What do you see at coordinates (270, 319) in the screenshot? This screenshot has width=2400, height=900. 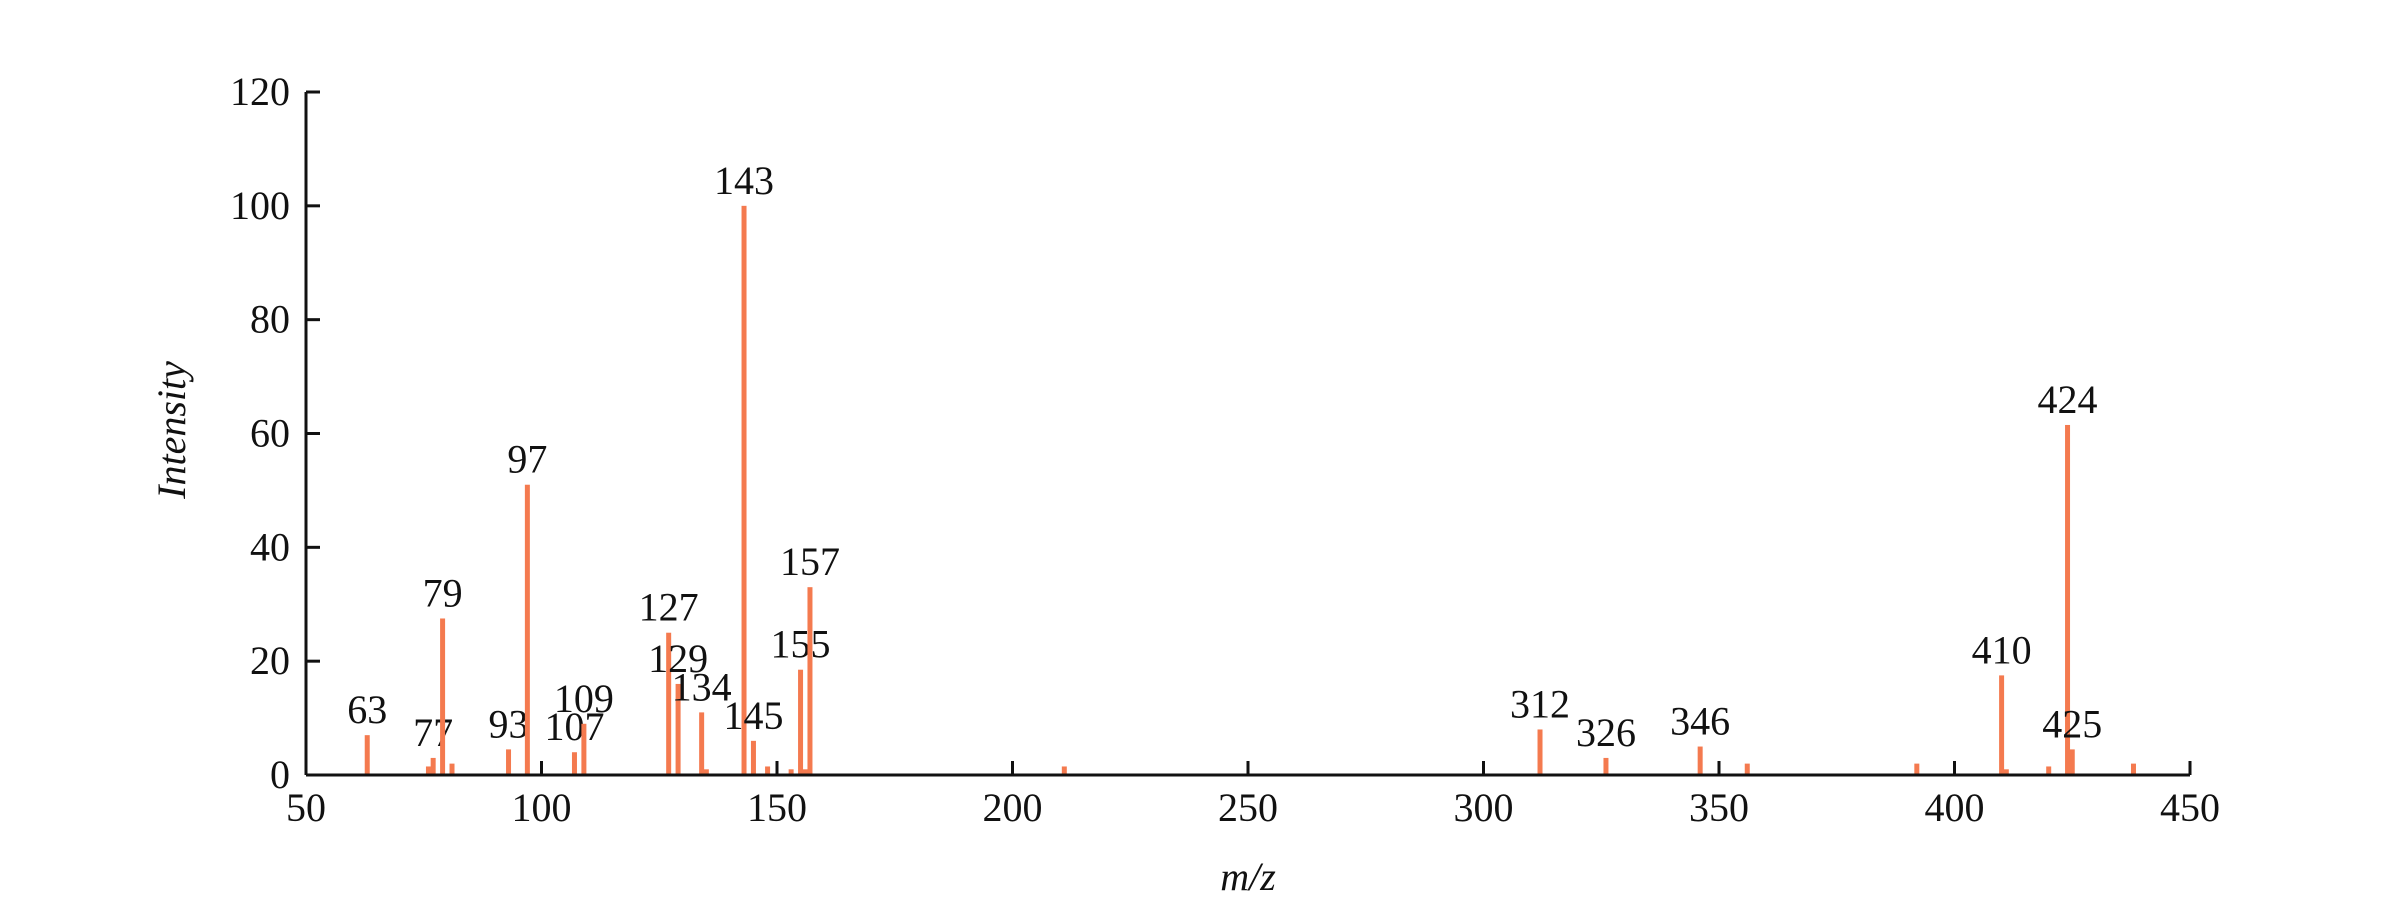 I see `y-tick-label: 80` at bounding box center [270, 319].